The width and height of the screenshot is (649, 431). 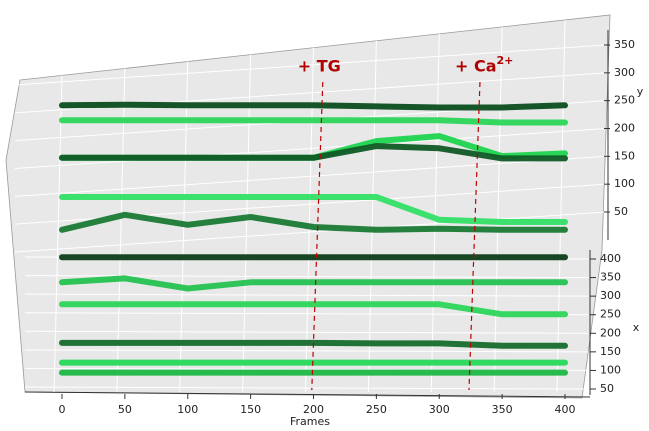 What do you see at coordinates (640, 91) in the screenshot?
I see `y-label: y` at bounding box center [640, 91].